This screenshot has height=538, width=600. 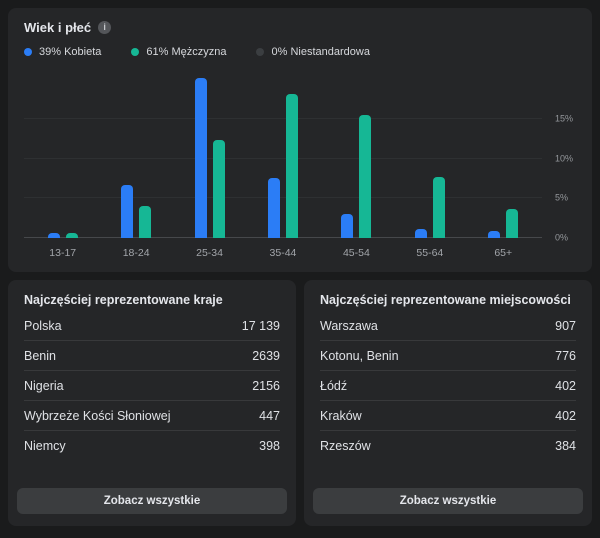 I want to click on legend-label-kobieta: 39% Kobieta, so click(x=70, y=52).